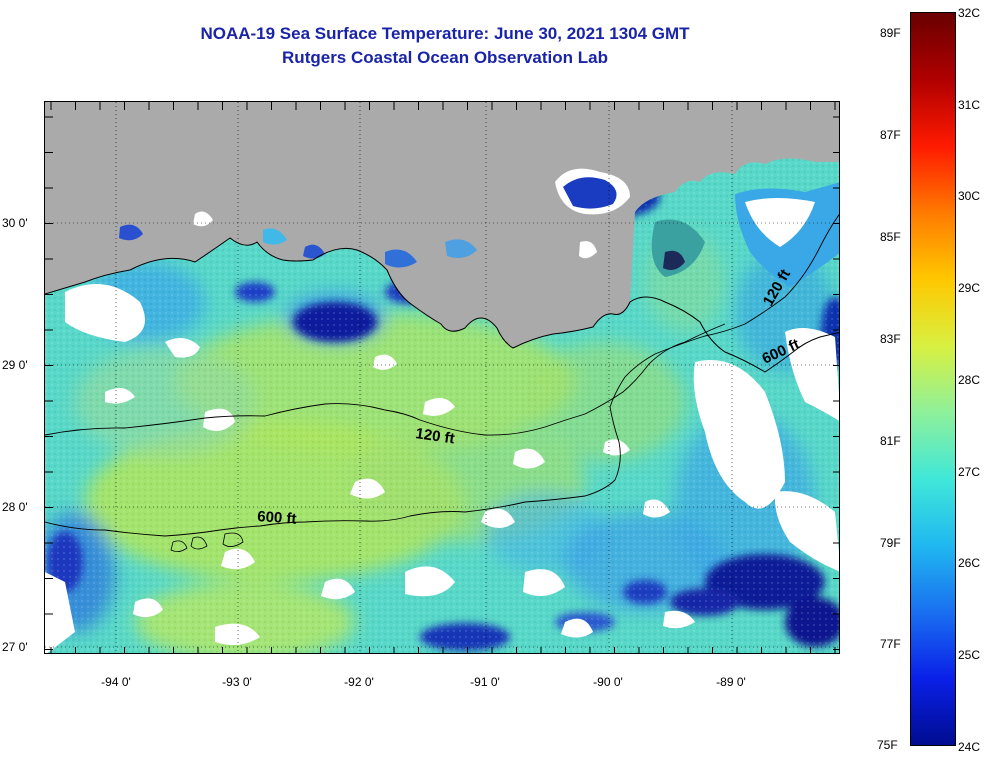  Describe the element at coordinates (887, 745) in the screenshot. I see `cb-f-75: 75F` at that location.